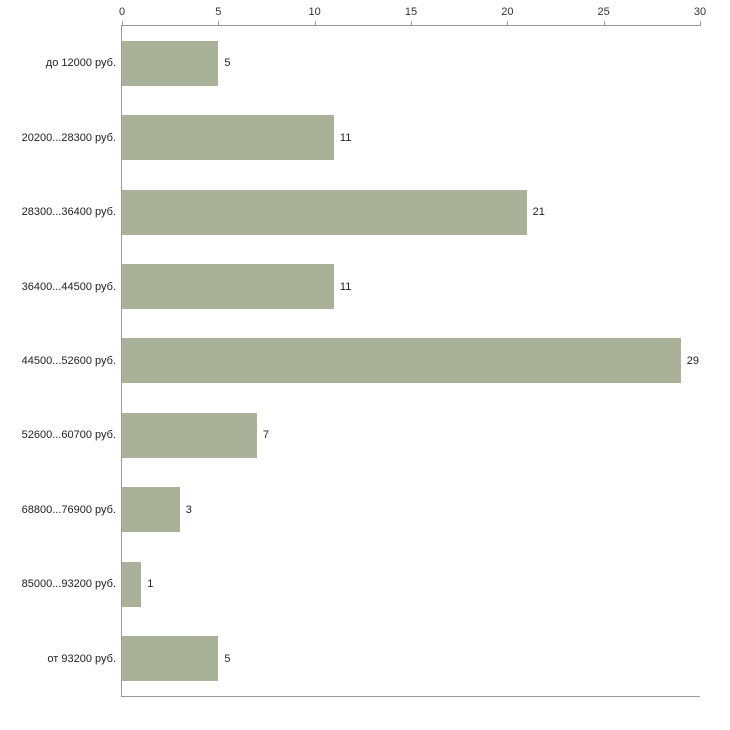 This screenshot has width=730, height=730. What do you see at coordinates (68, 137) in the screenshot?
I see `category-label: 20200...28300 руб.` at bounding box center [68, 137].